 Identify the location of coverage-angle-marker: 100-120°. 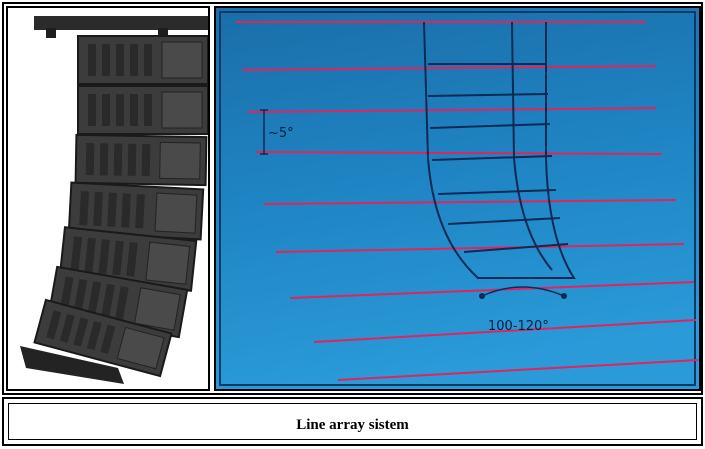
(523, 310).